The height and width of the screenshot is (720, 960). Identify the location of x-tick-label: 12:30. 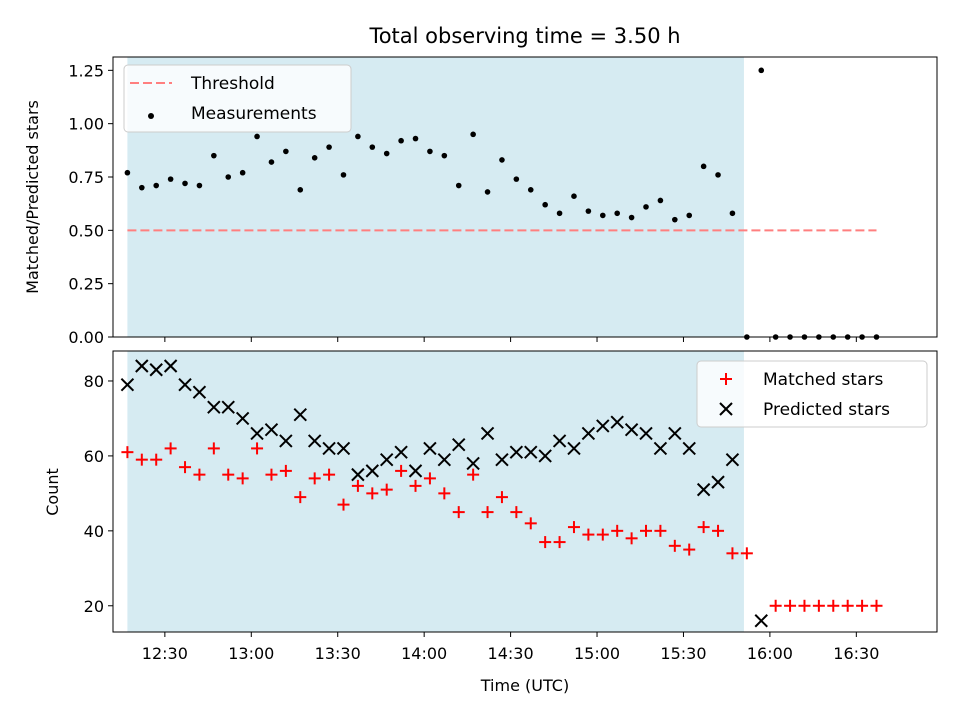
(165, 653).